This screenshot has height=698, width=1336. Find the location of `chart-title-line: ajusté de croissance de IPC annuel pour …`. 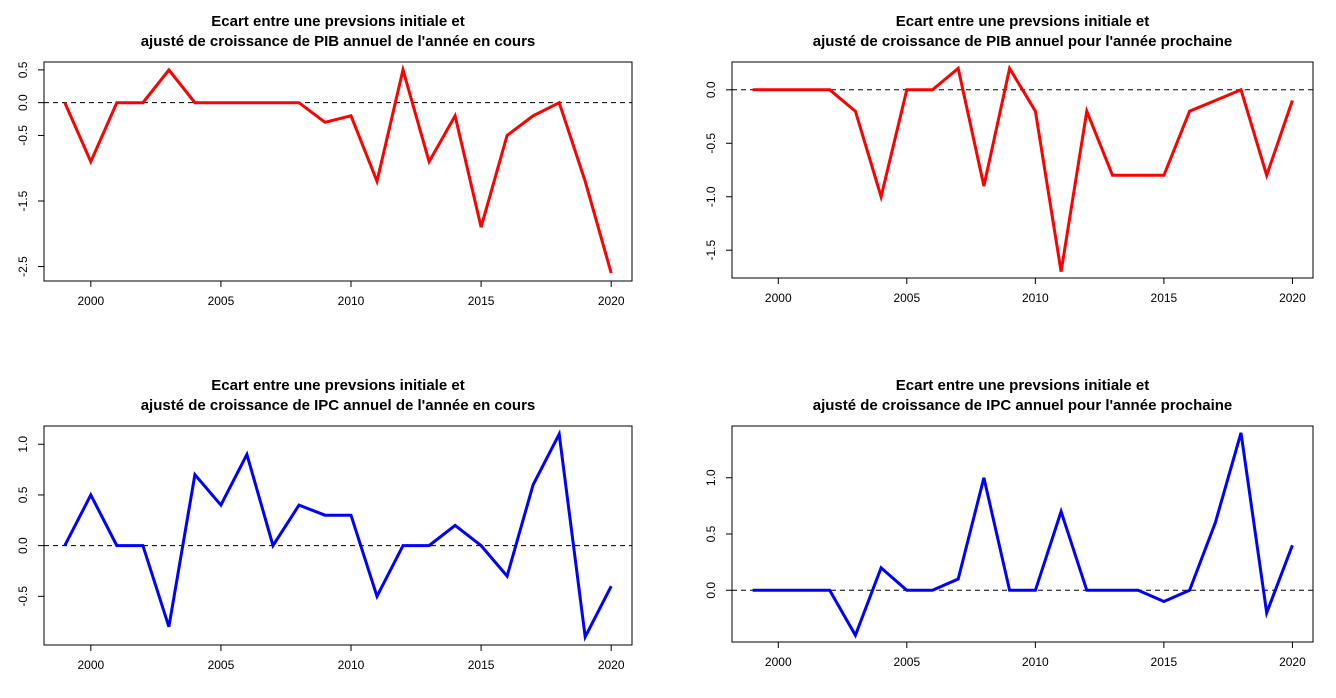

chart-title-line: ajusté de croissance de IPC annuel pour … is located at coordinates (1023, 405).